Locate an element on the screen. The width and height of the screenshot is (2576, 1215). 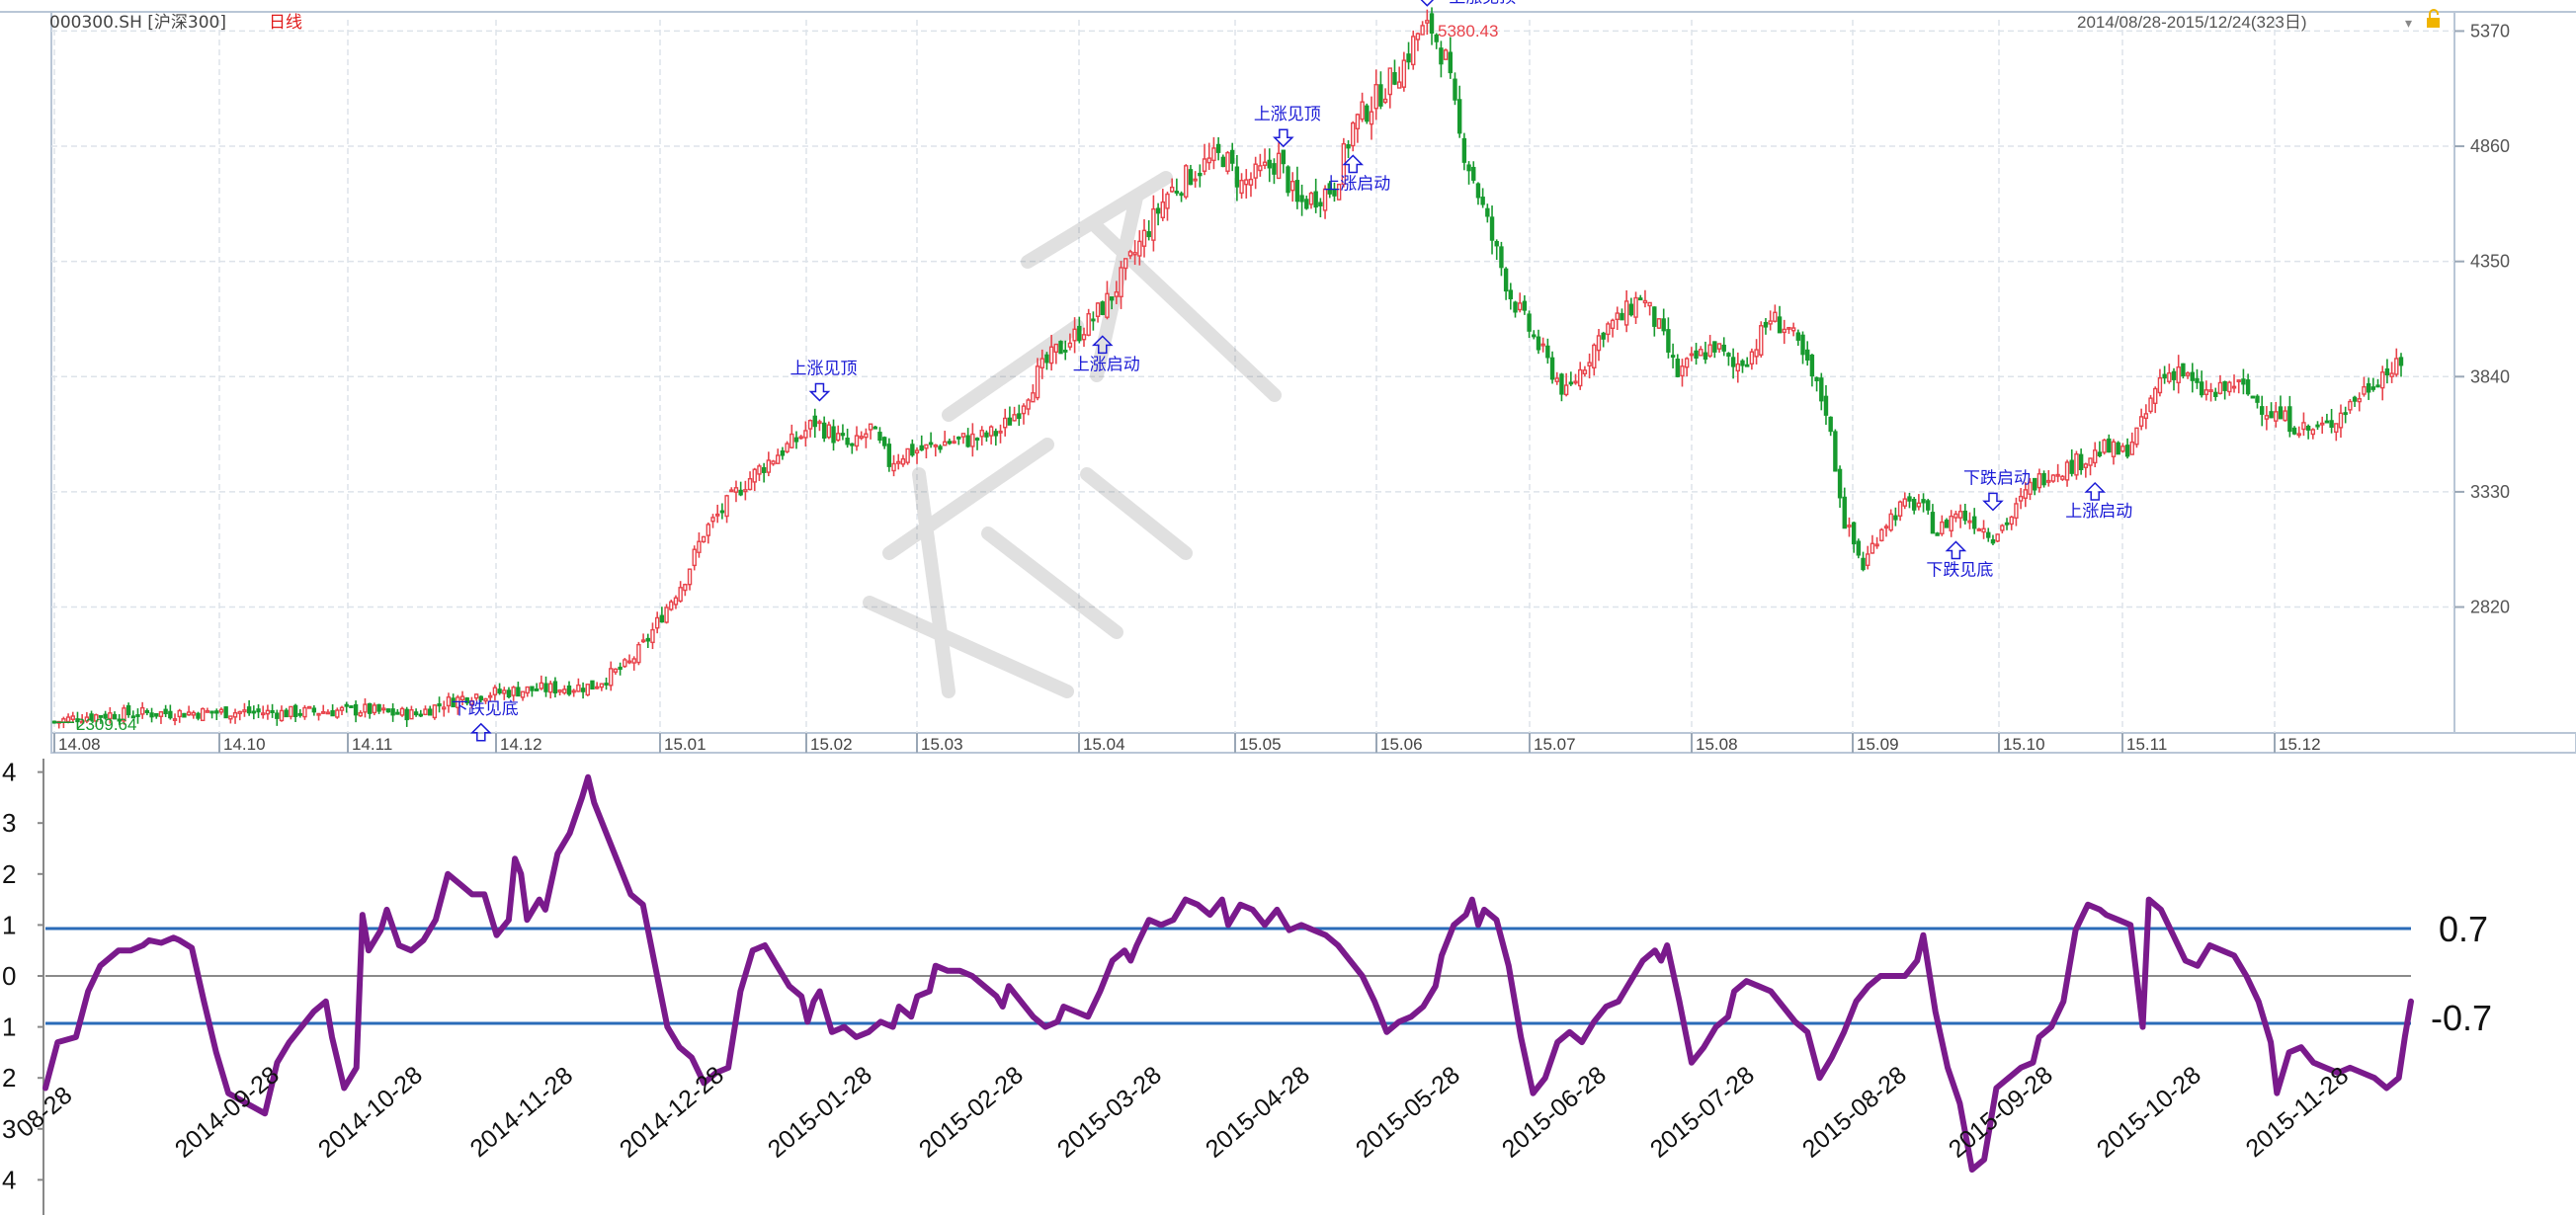
osc-y-tick-label: 0 is located at coordinates (9, 976).